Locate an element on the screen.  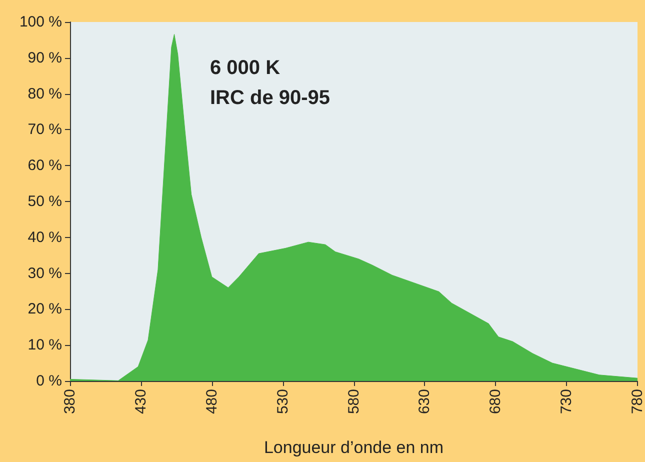
y-tick-label: 0 % is located at coordinates (49, 381).